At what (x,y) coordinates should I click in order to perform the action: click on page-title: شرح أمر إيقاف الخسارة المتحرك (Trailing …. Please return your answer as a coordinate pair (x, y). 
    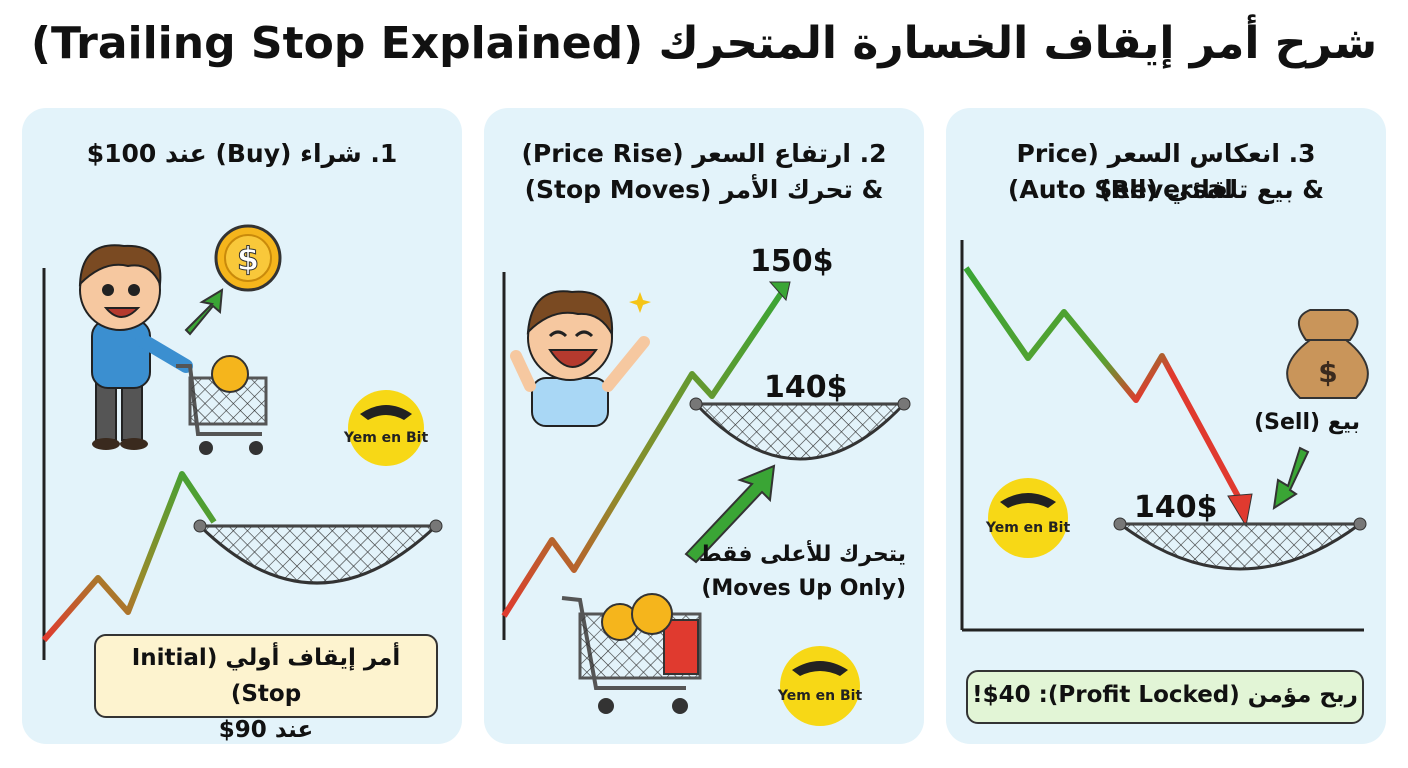
    Looking at the image, I should click on (704, 43).